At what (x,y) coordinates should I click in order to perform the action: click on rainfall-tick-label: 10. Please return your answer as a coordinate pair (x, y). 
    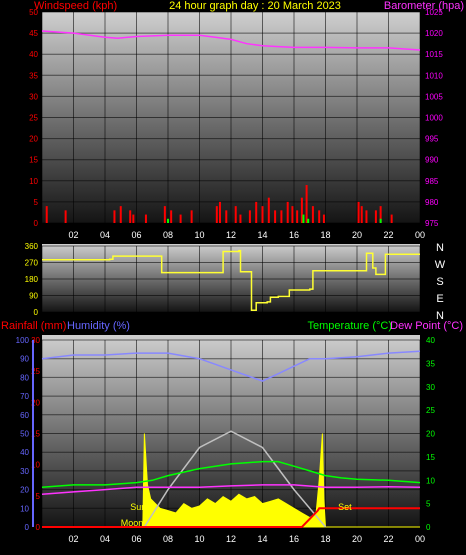
    Looking at the image, I should click on (35, 465).